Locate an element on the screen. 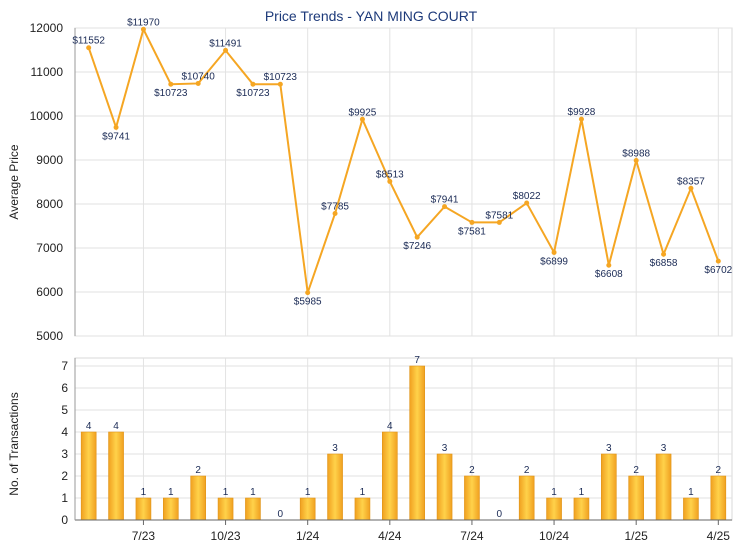 The height and width of the screenshot is (550, 740). x-tick-label: 1/25 is located at coordinates (637, 536).